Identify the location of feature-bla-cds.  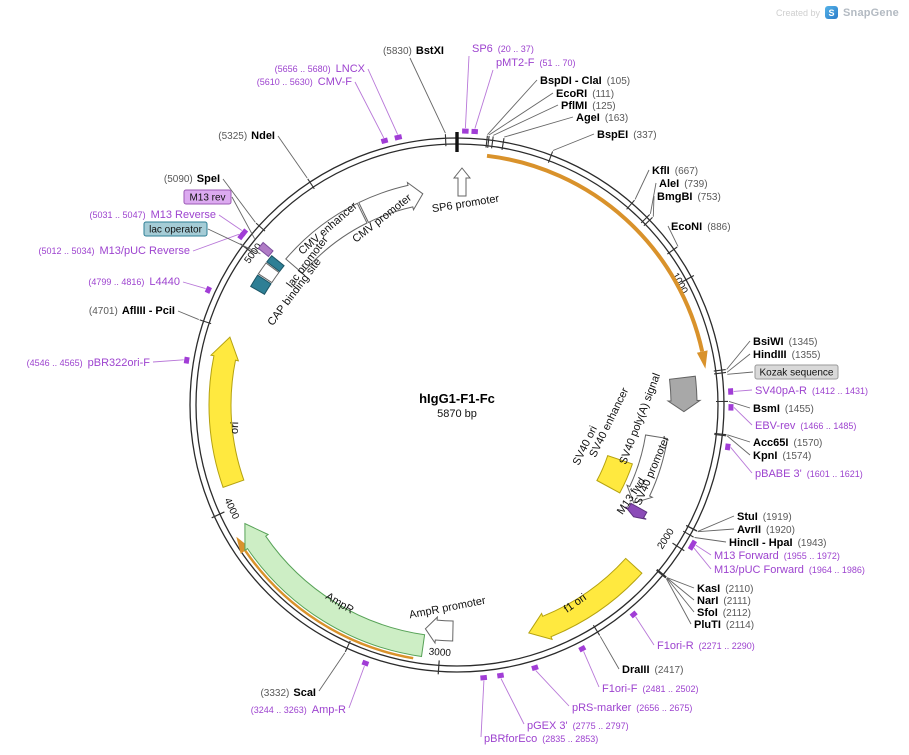
(329, 604).